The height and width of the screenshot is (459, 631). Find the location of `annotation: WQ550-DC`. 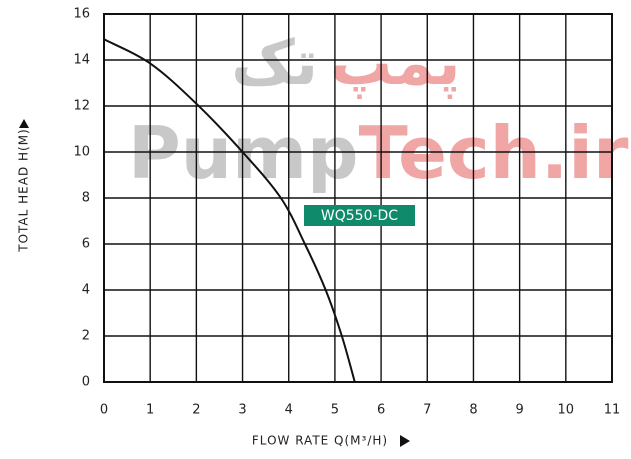

annotation: WQ550-DC is located at coordinates (359, 216).